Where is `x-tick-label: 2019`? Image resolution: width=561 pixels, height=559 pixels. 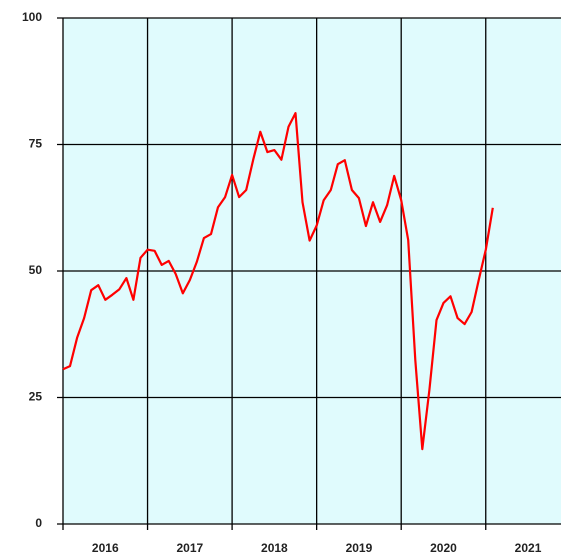
x-tick-label: 2019 is located at coordinates (359, 548).